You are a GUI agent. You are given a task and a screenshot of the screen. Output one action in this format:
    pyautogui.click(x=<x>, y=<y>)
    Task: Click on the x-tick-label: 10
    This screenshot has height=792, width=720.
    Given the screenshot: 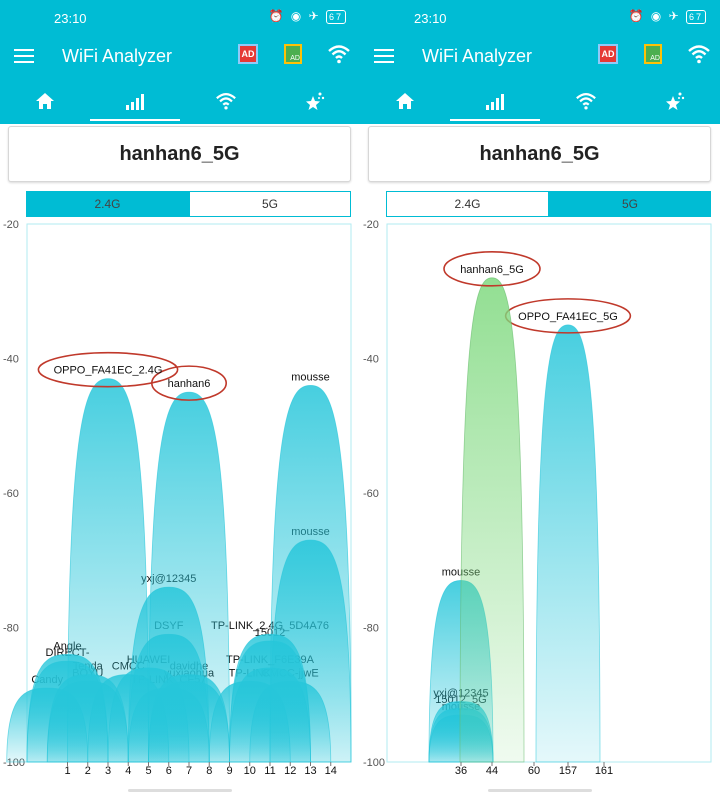 What is the action you would take?
    pyautogui.click(x=250, y=771)
    